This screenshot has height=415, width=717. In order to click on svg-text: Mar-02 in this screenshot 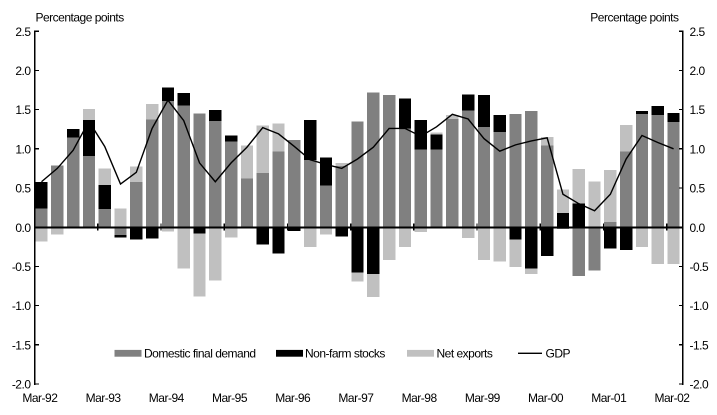, I will do `click(672, 398)`.